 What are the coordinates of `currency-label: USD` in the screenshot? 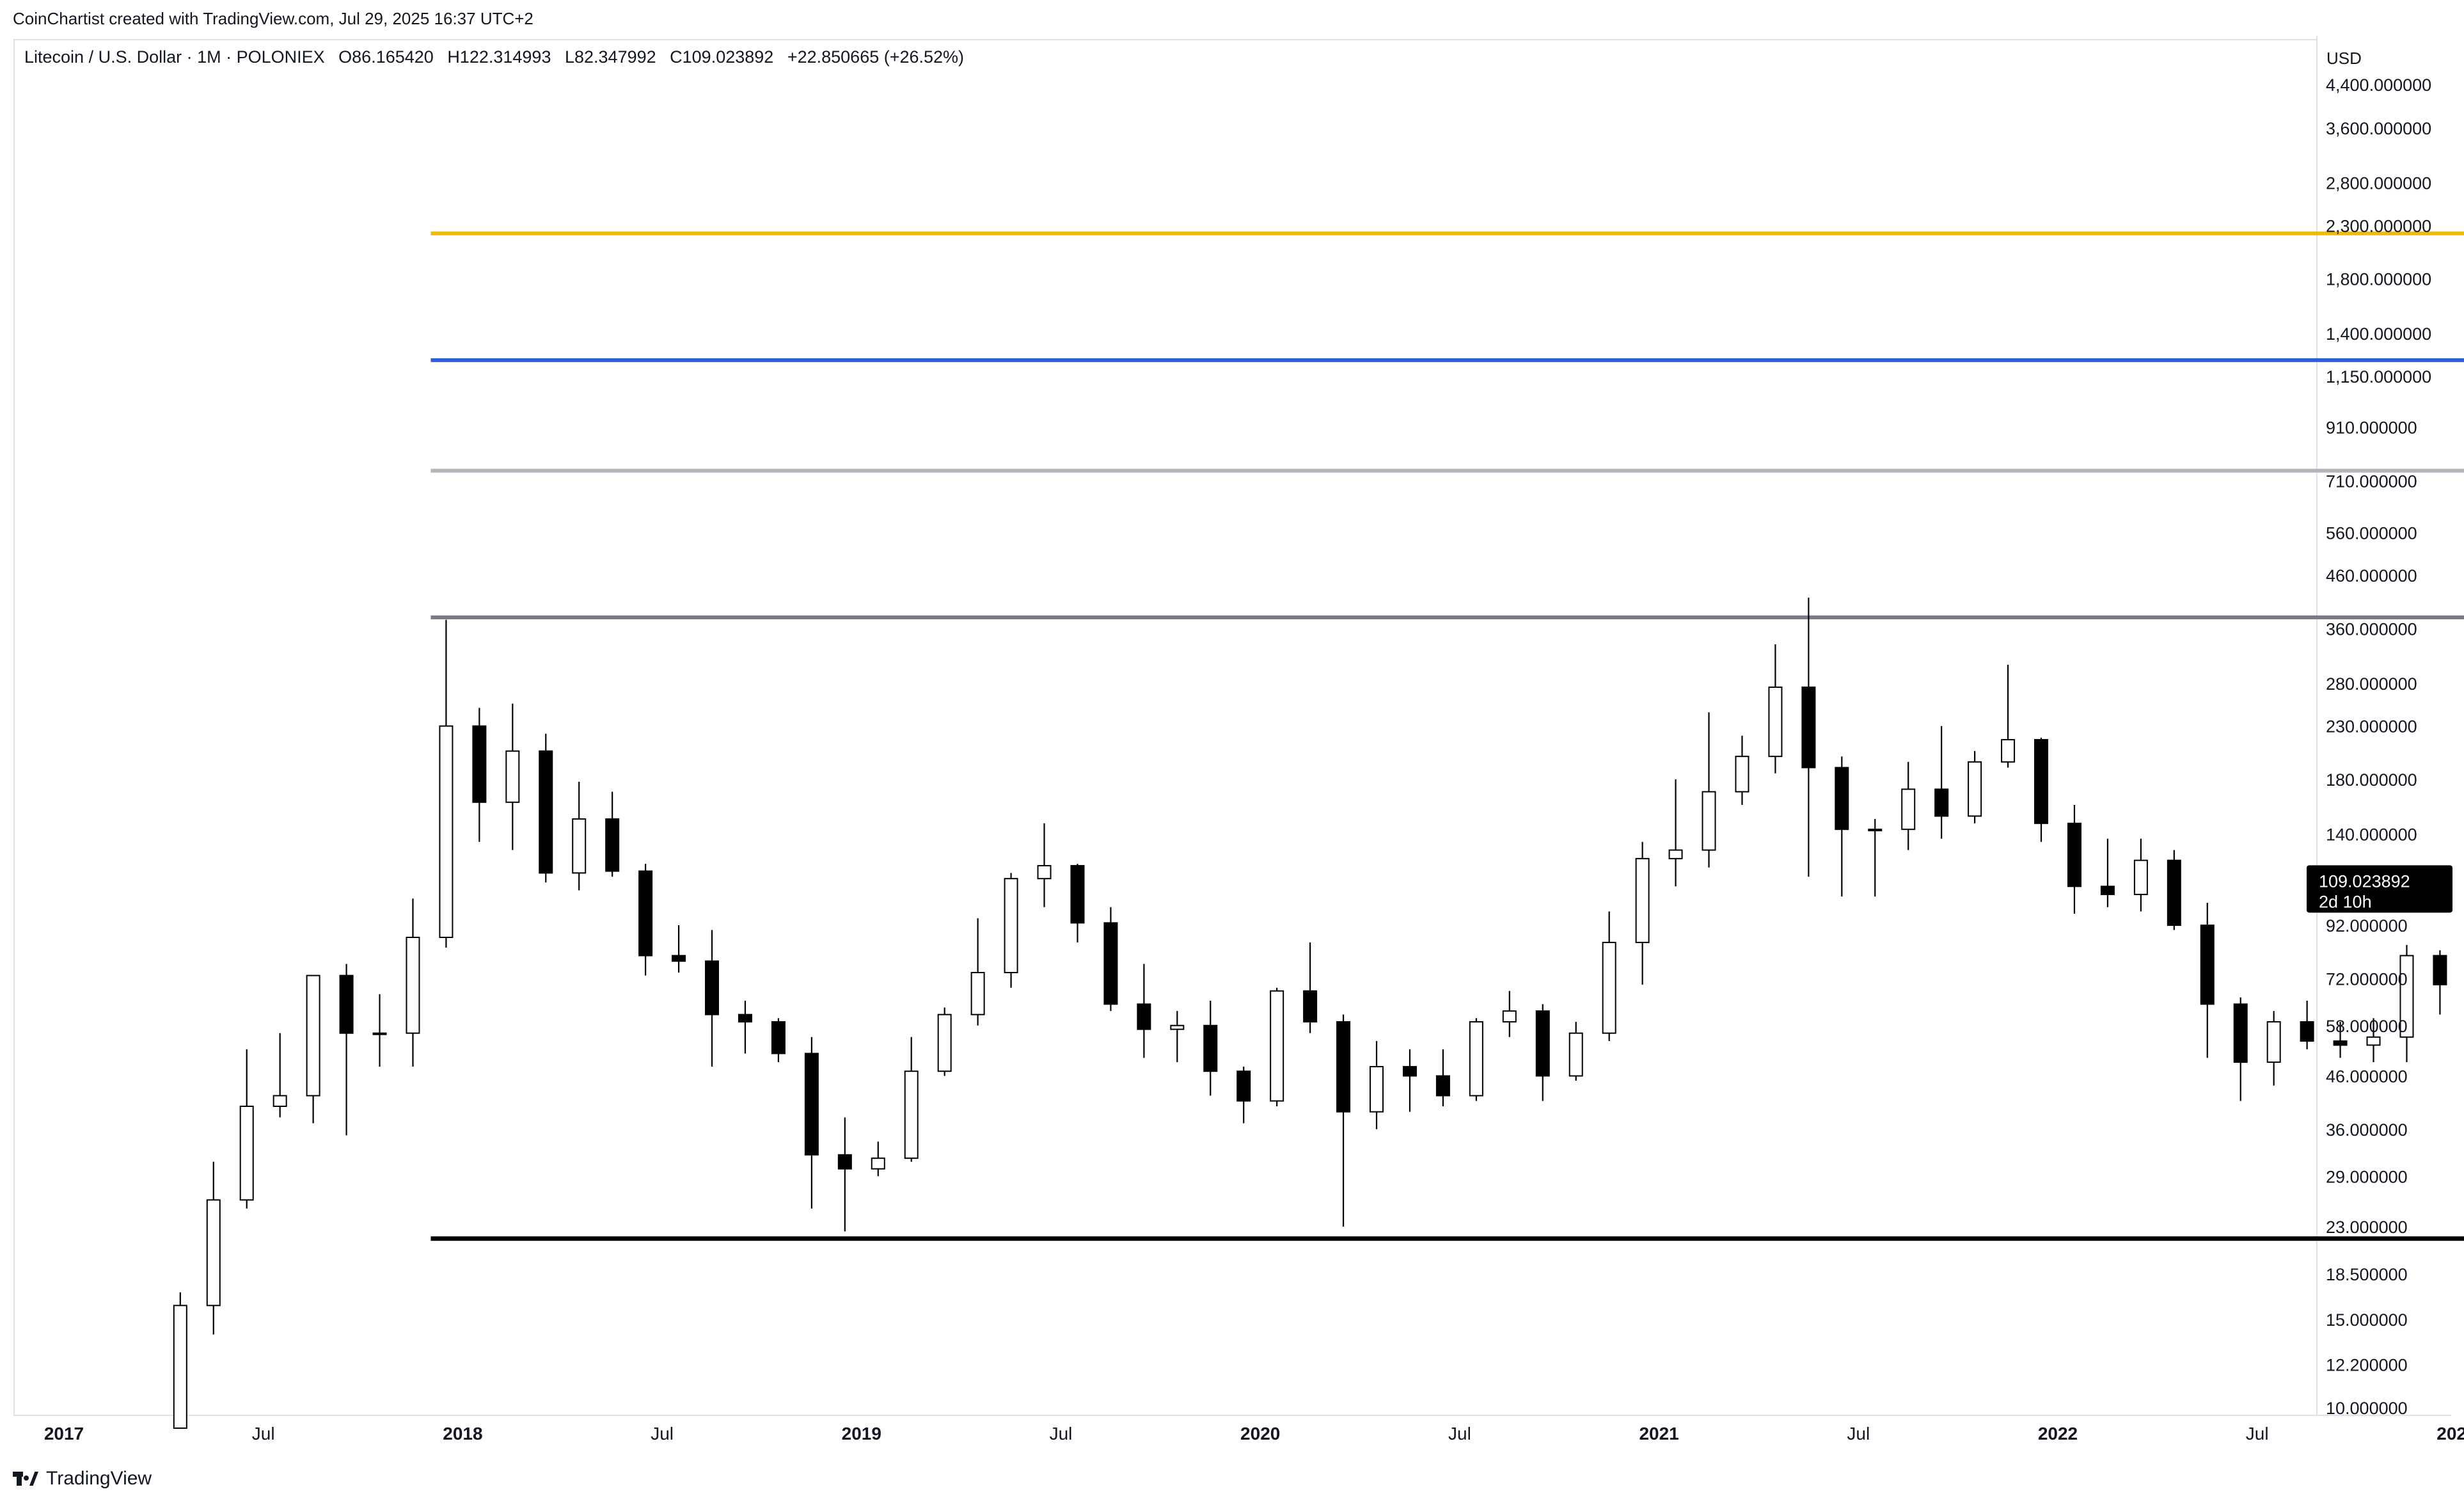 It's located at (2344, 58).